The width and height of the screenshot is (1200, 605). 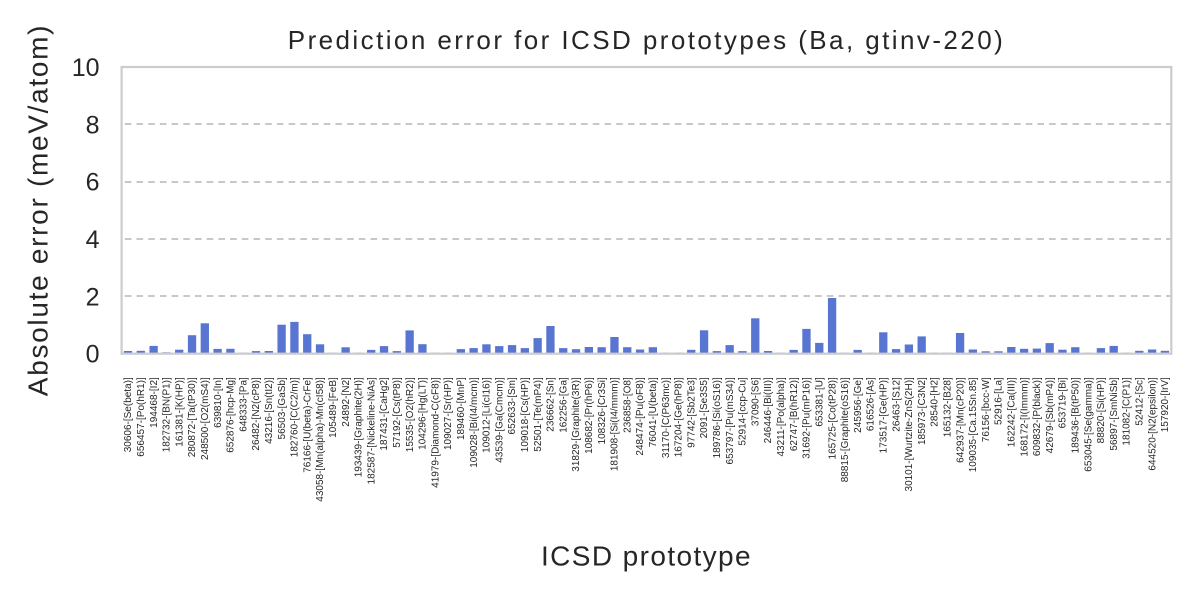 I want to click on svg-text: 109028-[Bi(I4/mcm)], so click(x=474, y=422).